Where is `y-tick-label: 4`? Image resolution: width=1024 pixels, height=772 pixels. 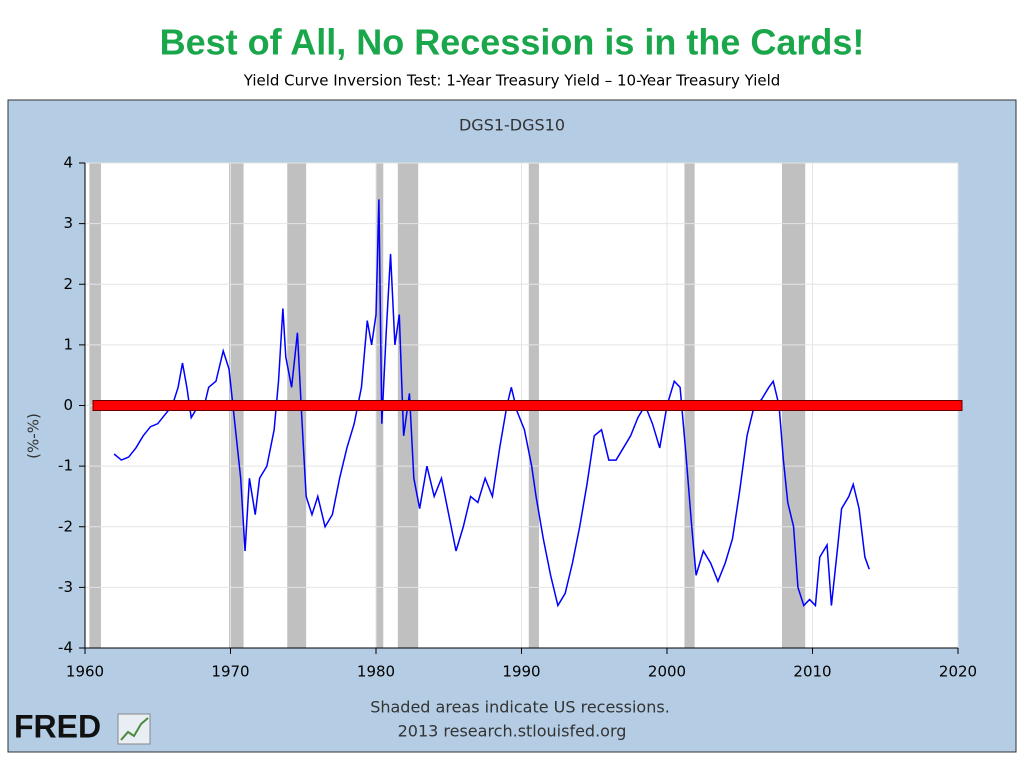 y-tick-label: 4 is located at coordinates (68, 163).